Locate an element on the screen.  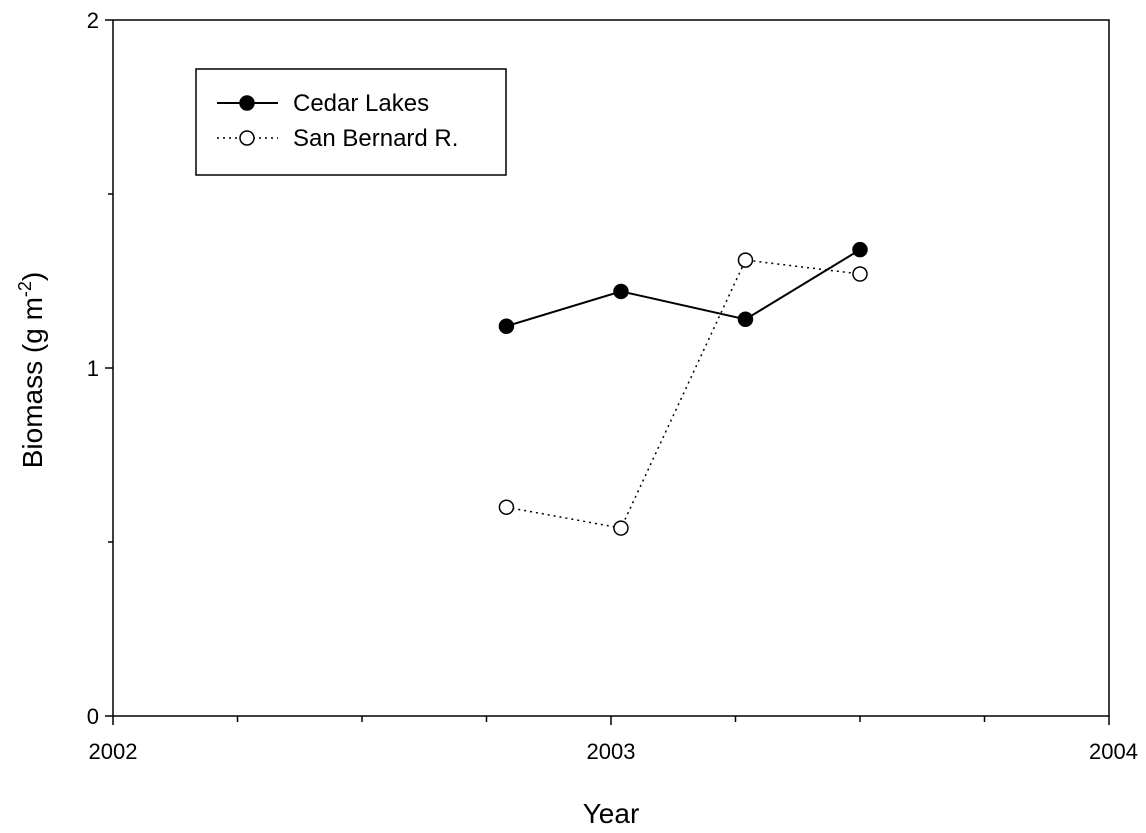
series-layer is located at coordinates (683, 388).